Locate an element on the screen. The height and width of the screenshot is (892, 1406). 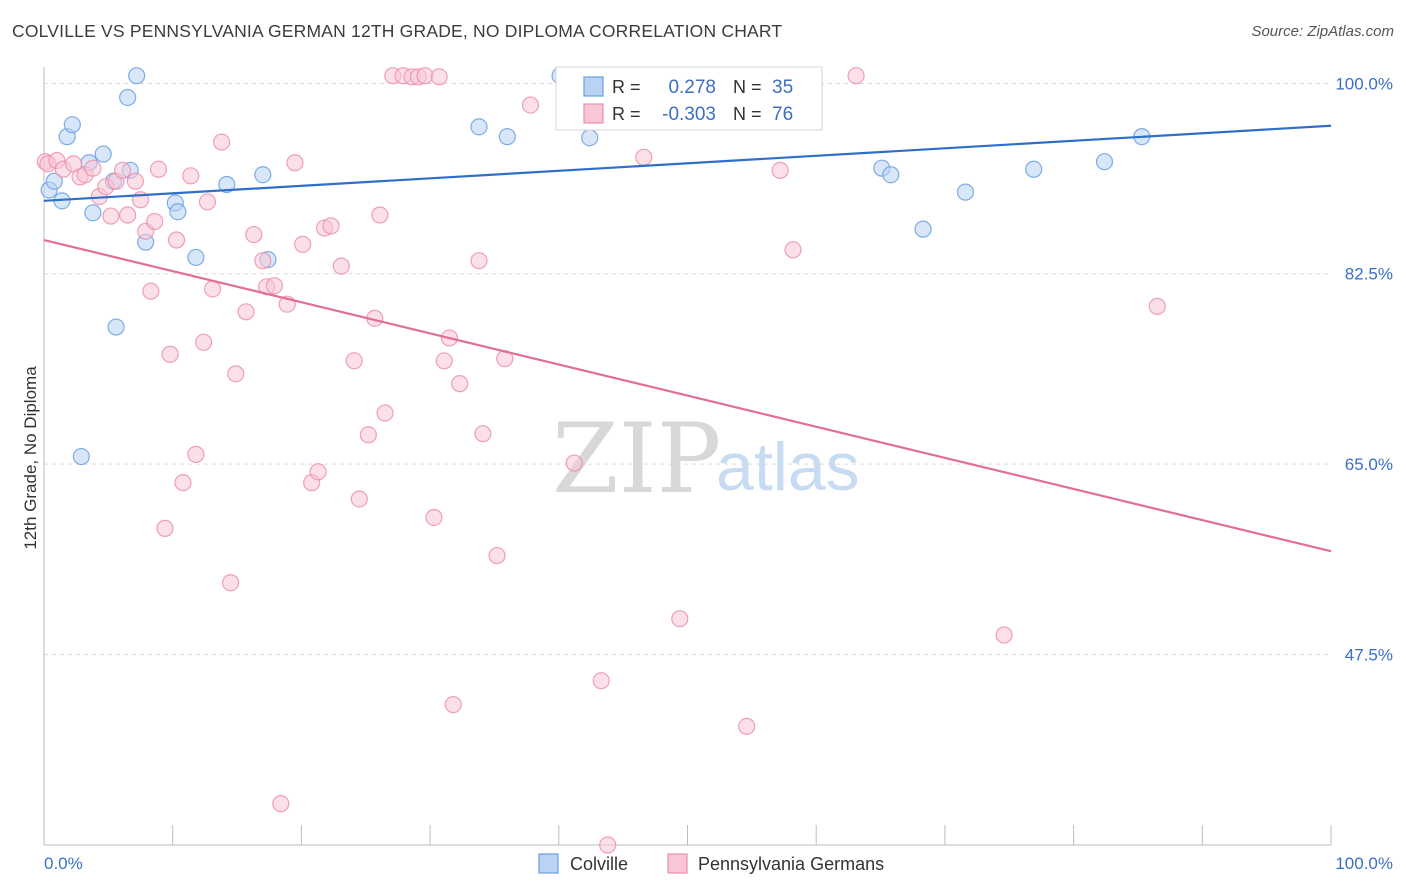
legend-swatch-pennsylvania-germans is located at coordinates (677, 863).